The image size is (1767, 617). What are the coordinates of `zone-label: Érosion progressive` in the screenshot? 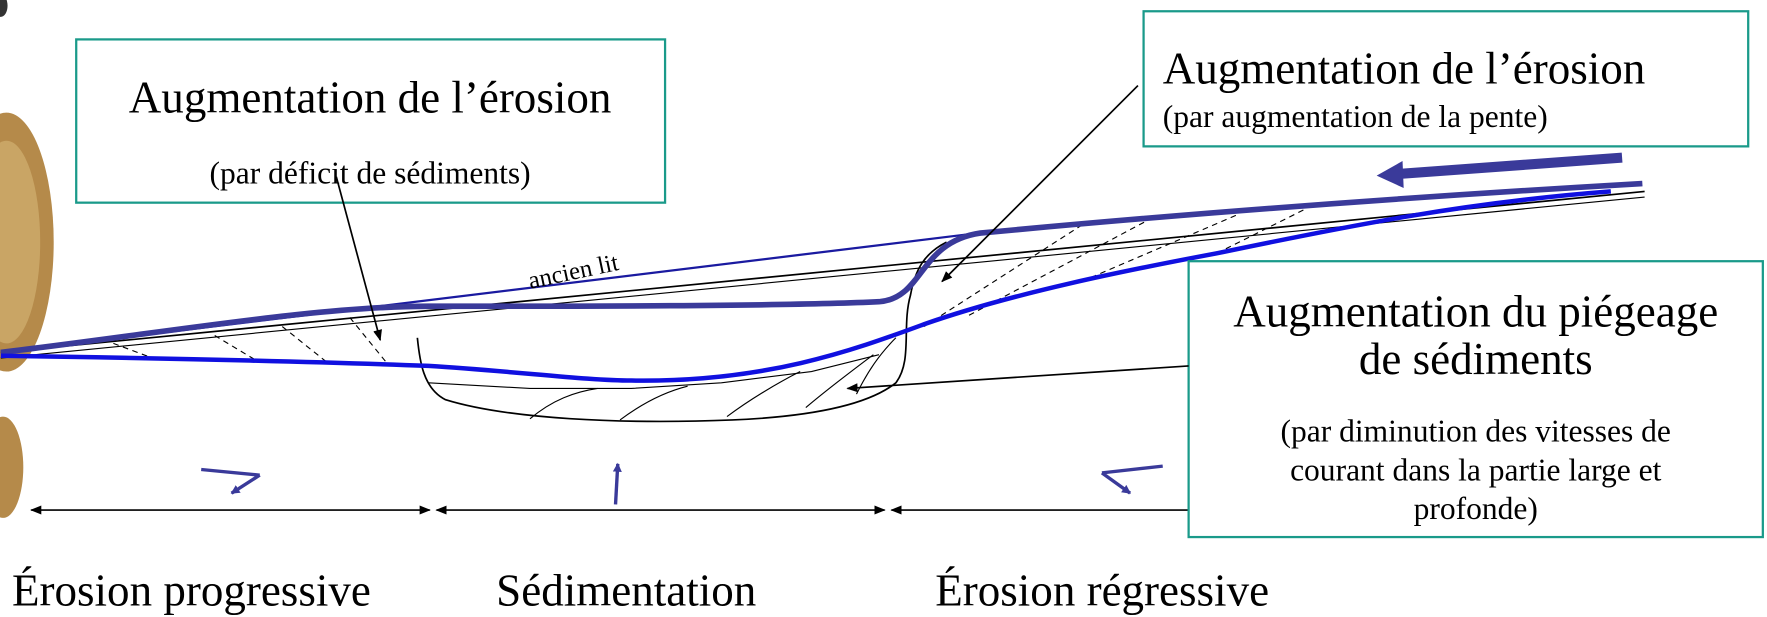 It's located at (191, 591).